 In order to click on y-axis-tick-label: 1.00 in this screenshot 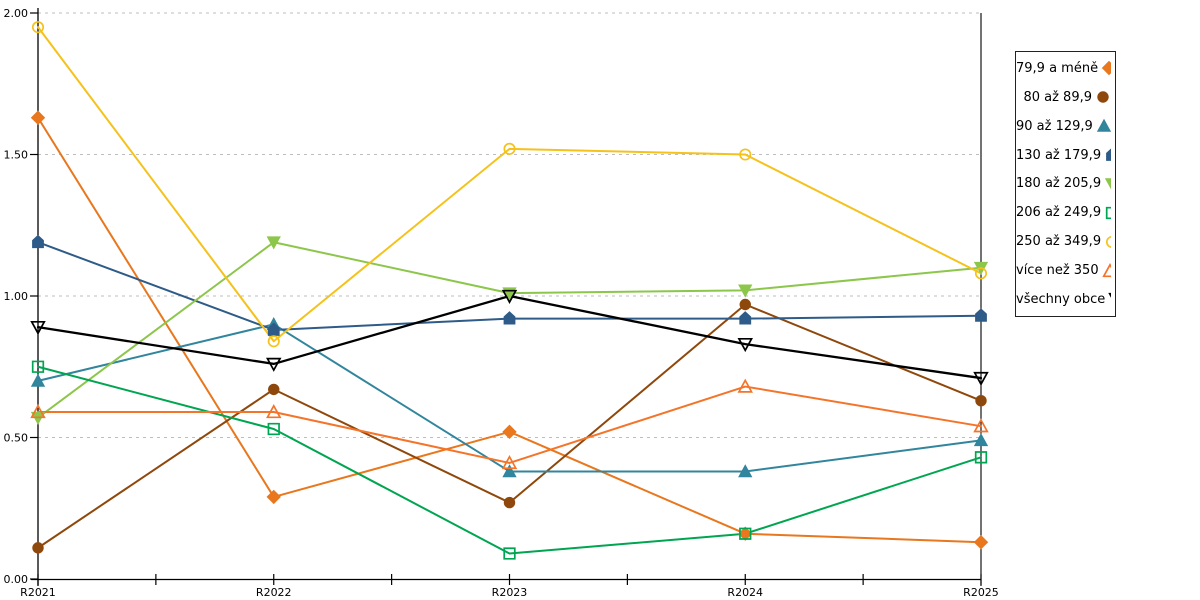, I will do `click(16, 296)`.